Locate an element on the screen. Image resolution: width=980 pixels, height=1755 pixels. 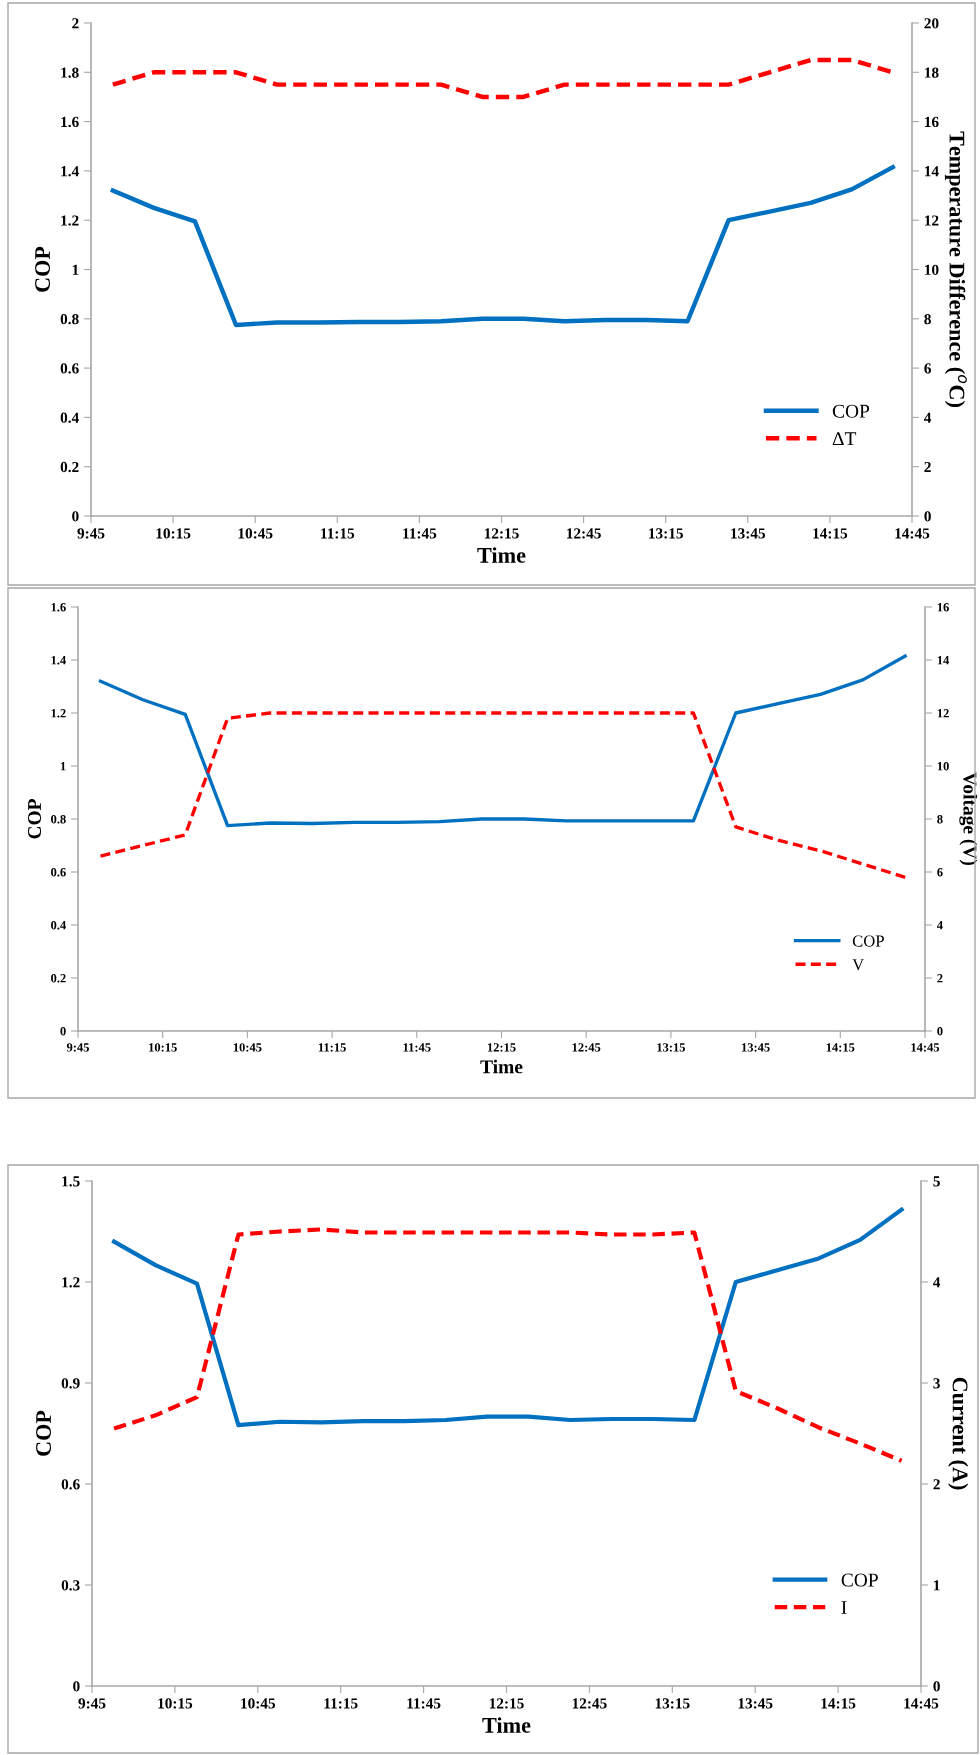
y-tick-label: 1.5 is located at coordinates (71, 1181).